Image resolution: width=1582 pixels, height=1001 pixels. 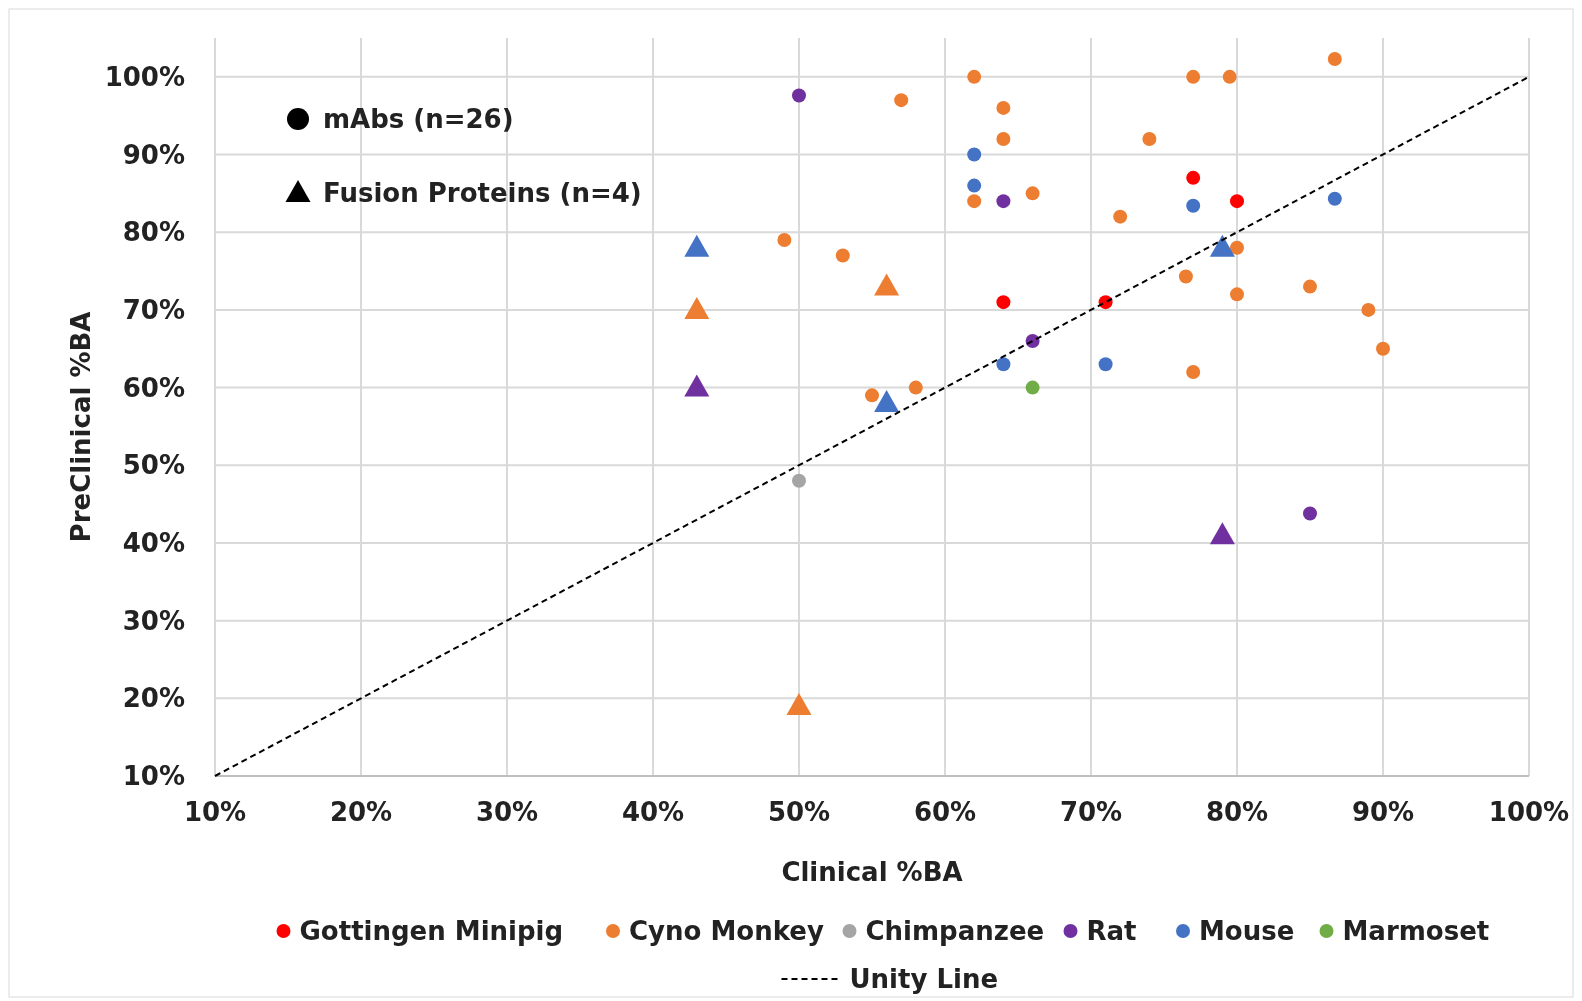 I want to click on y-tick-label: 50%, so click(x=153, y=465).